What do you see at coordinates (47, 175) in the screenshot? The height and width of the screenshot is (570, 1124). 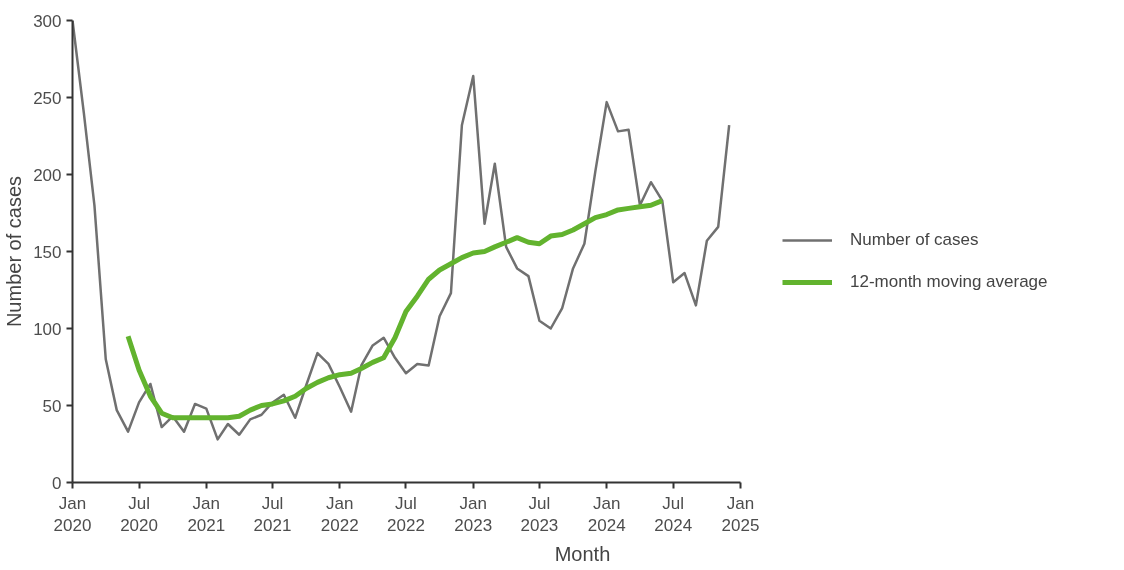 I see `y-tick-label: 200` at bounding box center [47, 175].